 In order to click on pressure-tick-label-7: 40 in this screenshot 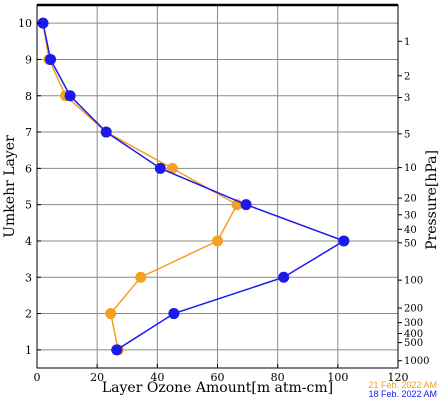, I will do `click(410, 230)`.